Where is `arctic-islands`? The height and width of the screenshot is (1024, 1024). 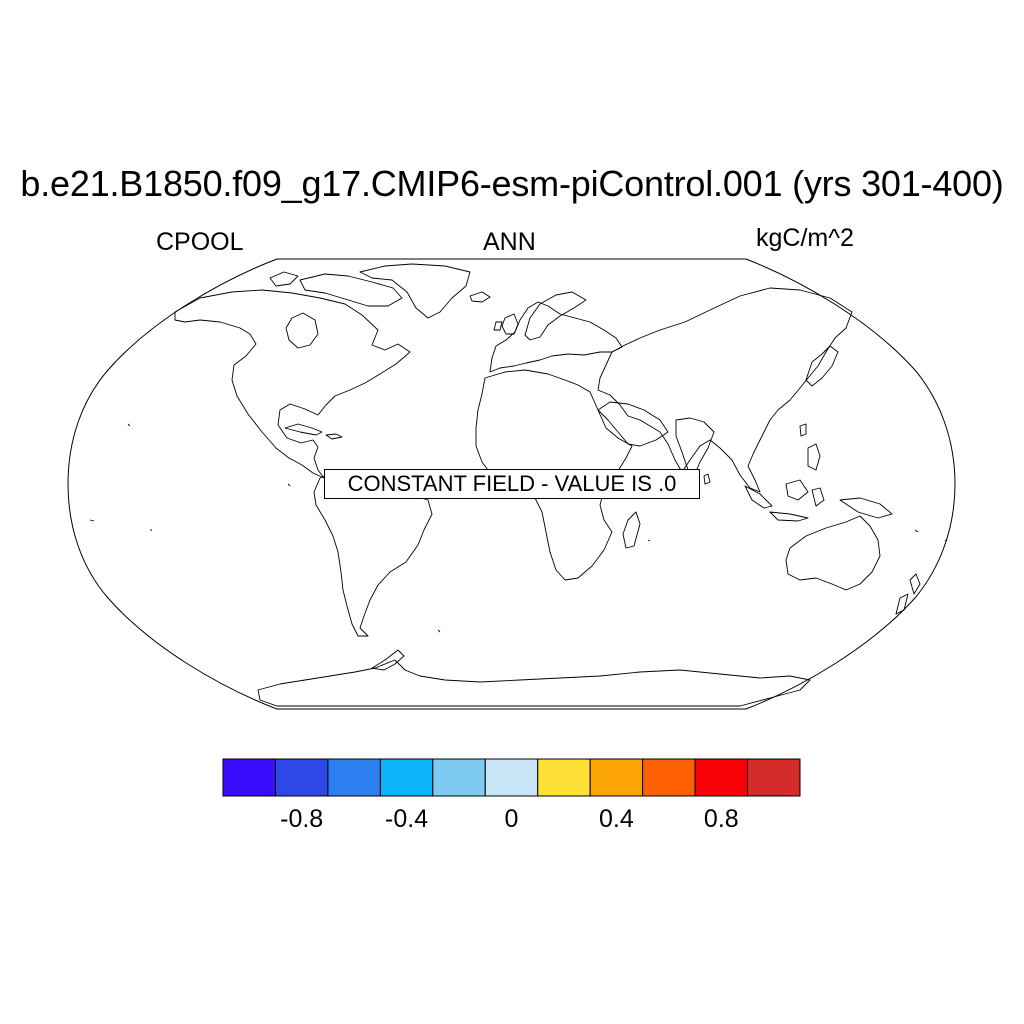 arctic-islands is located at coordinates (351, 290).